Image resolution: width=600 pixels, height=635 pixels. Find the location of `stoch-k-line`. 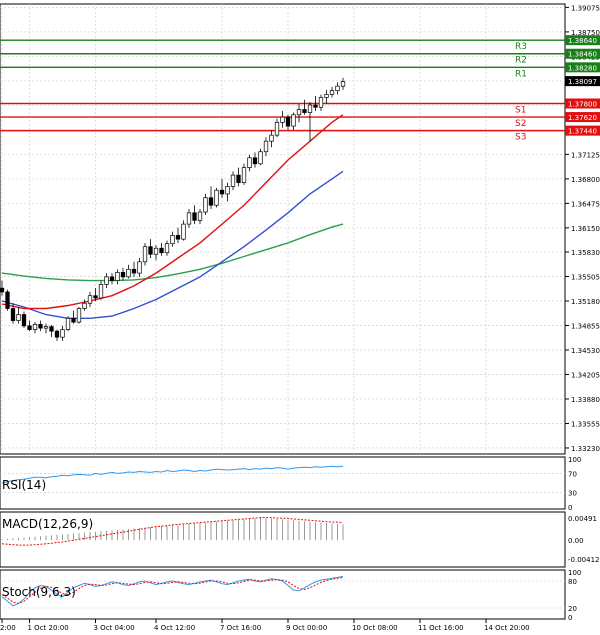

stoch-k-line is located at coordinates (172, 591).